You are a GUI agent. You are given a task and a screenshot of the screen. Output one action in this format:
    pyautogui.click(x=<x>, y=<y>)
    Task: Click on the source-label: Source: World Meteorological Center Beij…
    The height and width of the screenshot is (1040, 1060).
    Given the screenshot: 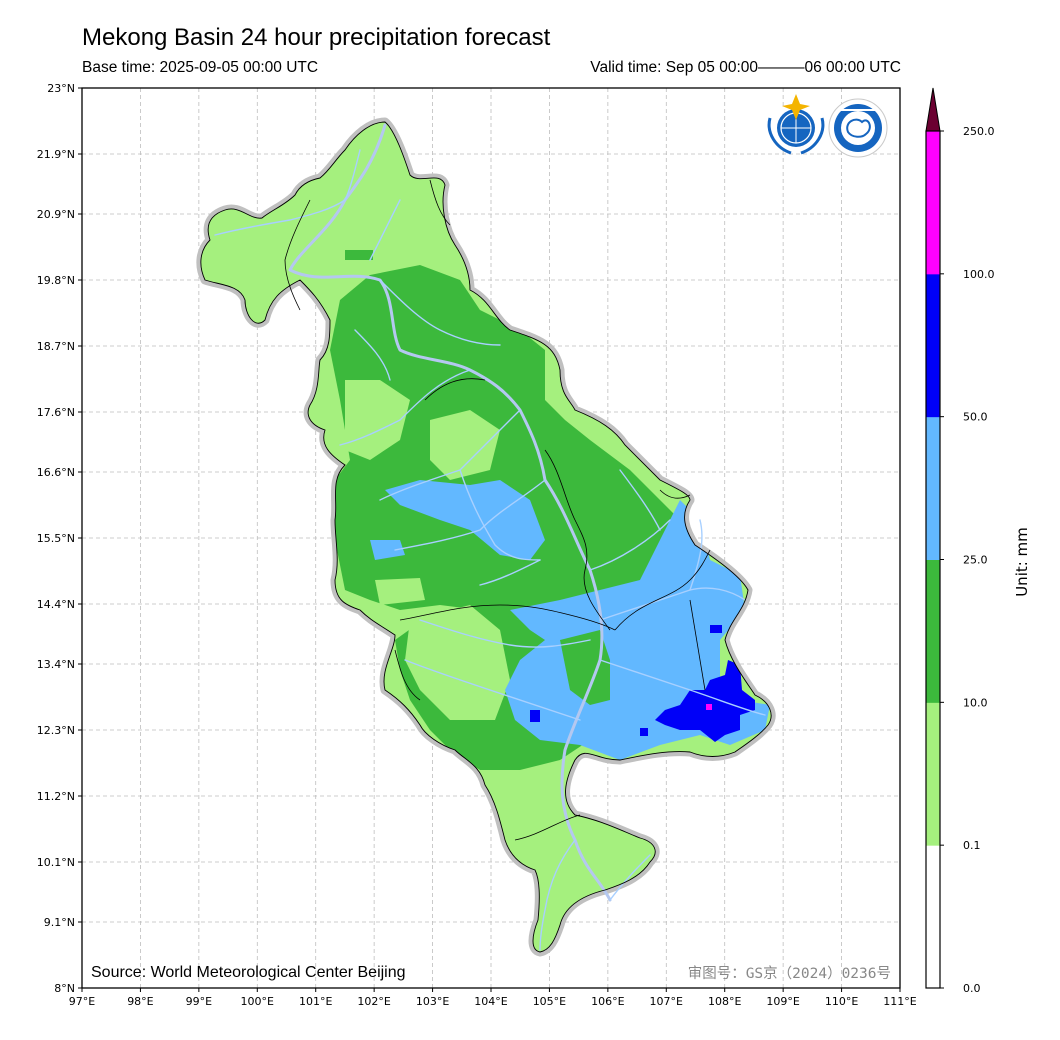 What is the action you would take?
    pyautogui.click(x=248, y=972)
    